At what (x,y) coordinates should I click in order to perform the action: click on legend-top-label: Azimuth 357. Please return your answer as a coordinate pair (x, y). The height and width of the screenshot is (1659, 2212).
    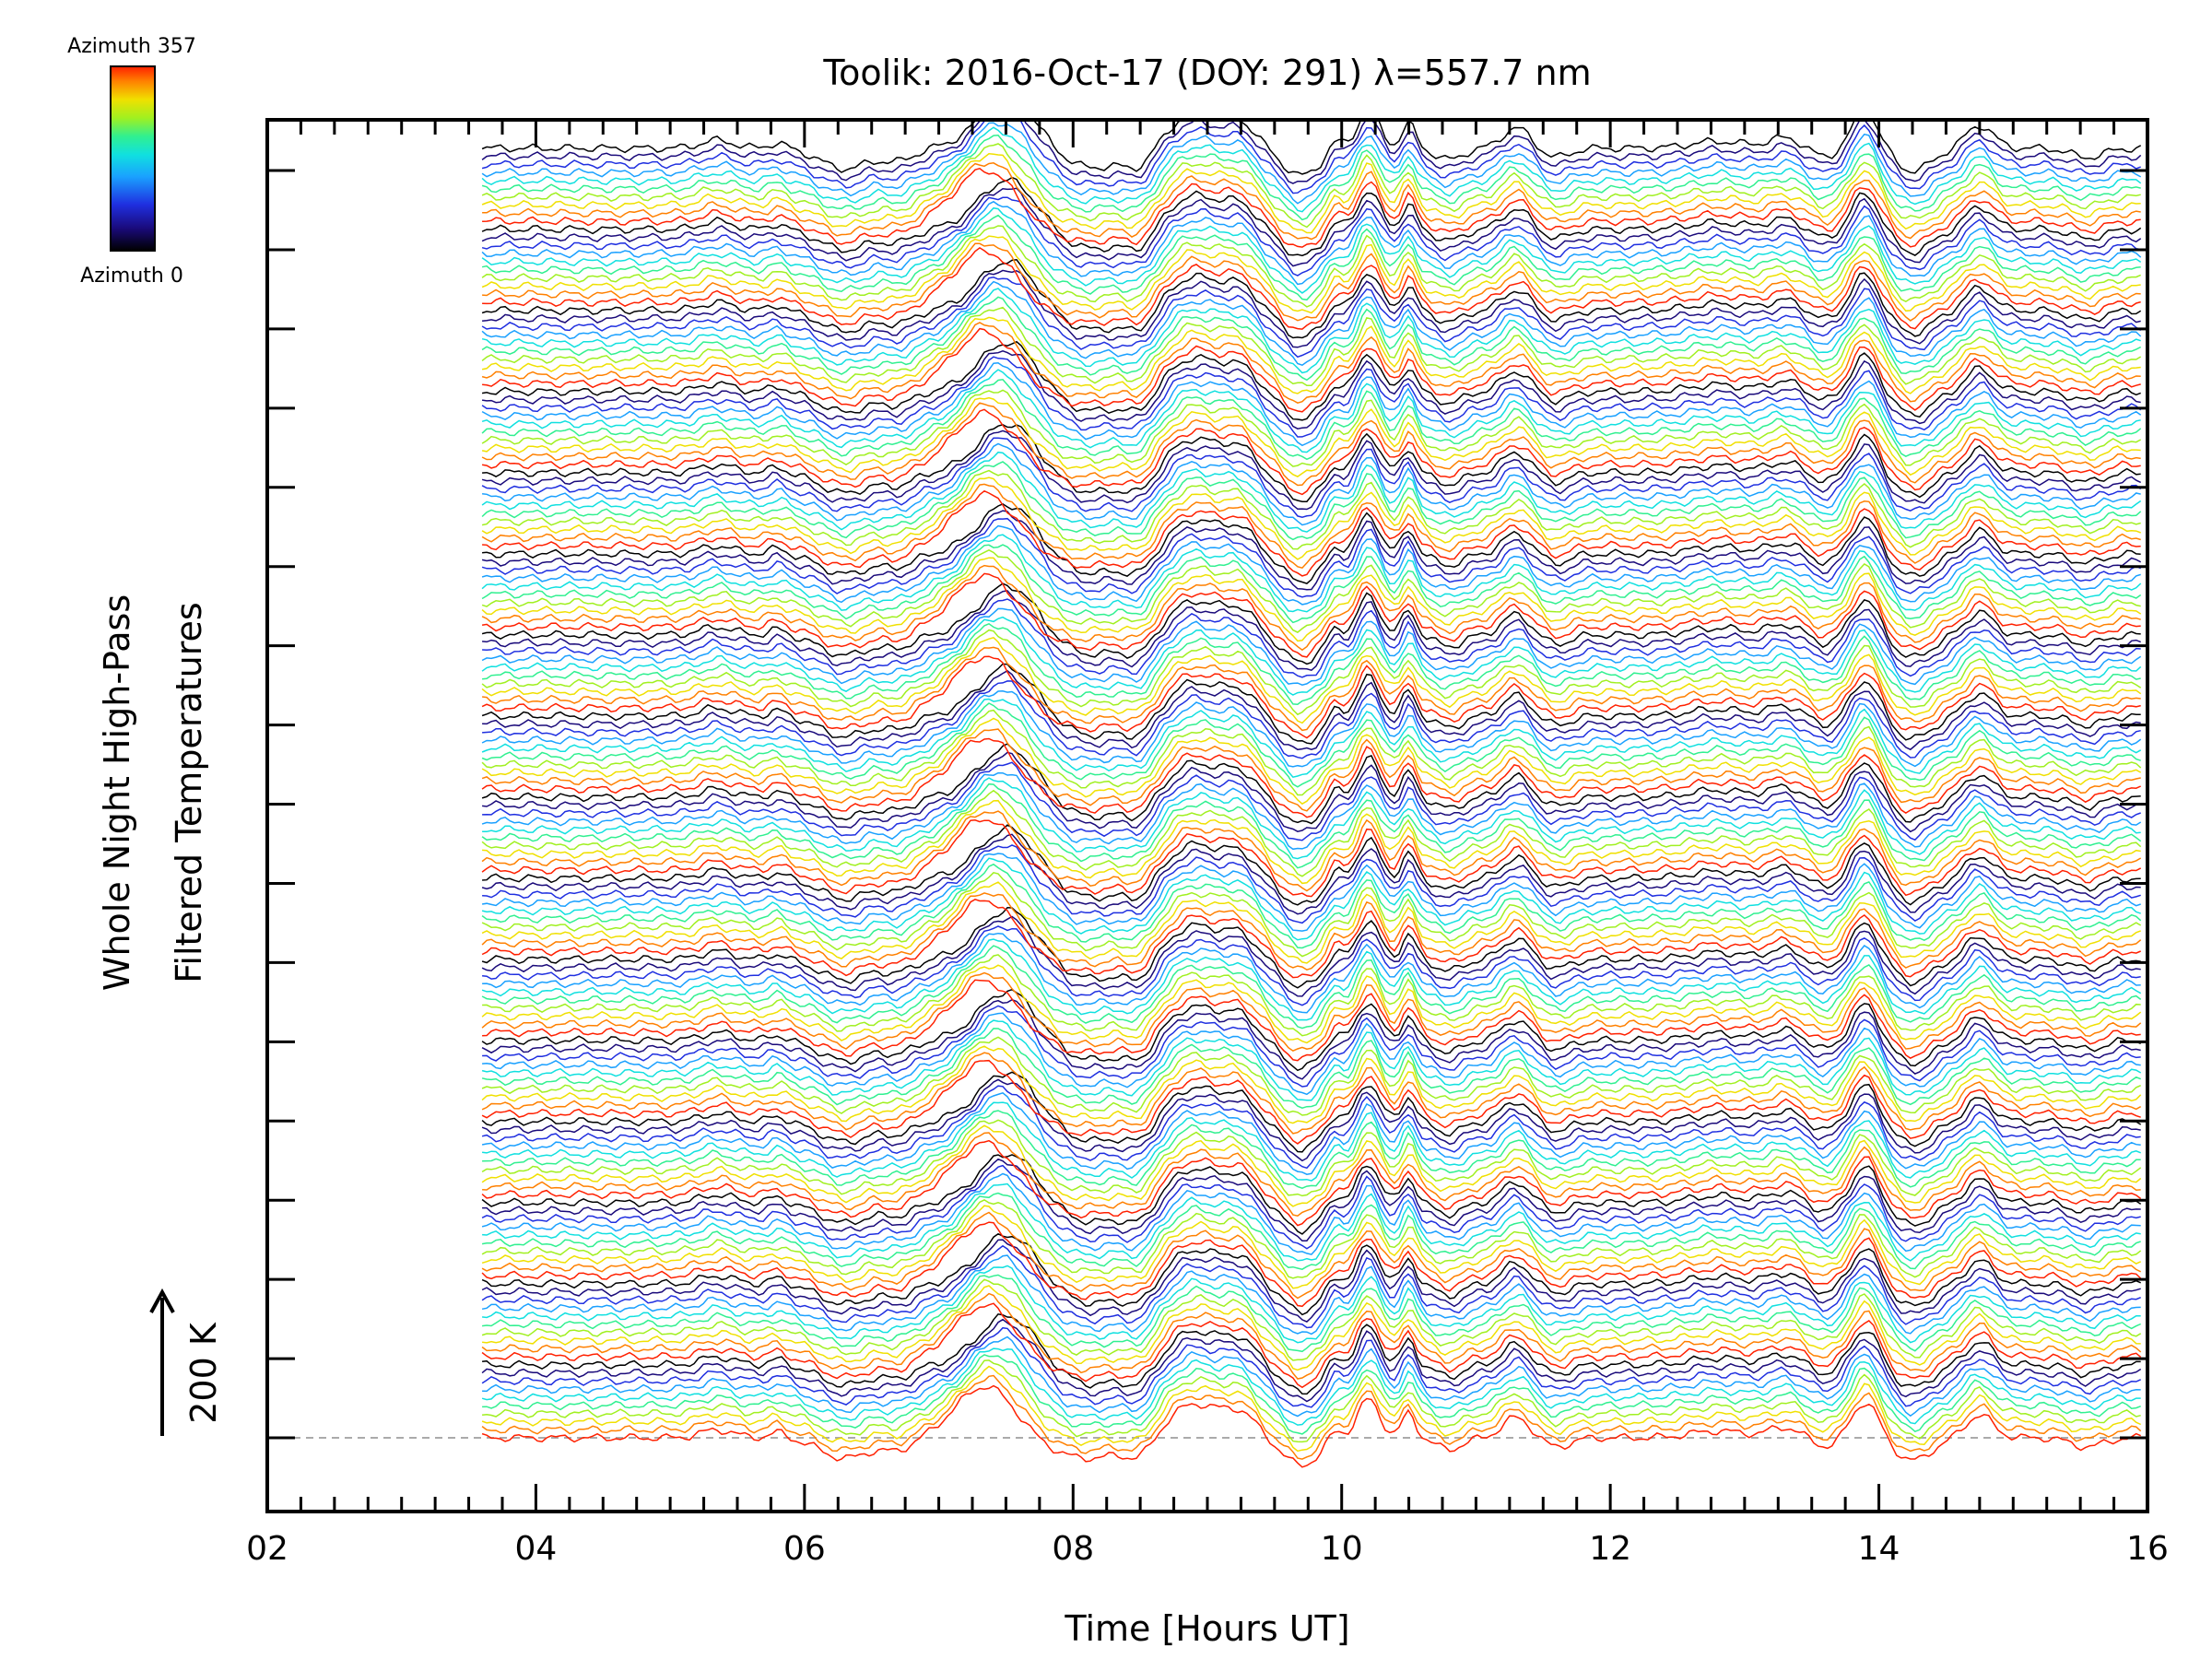
    Looking at the image, I should click on (131, 46).